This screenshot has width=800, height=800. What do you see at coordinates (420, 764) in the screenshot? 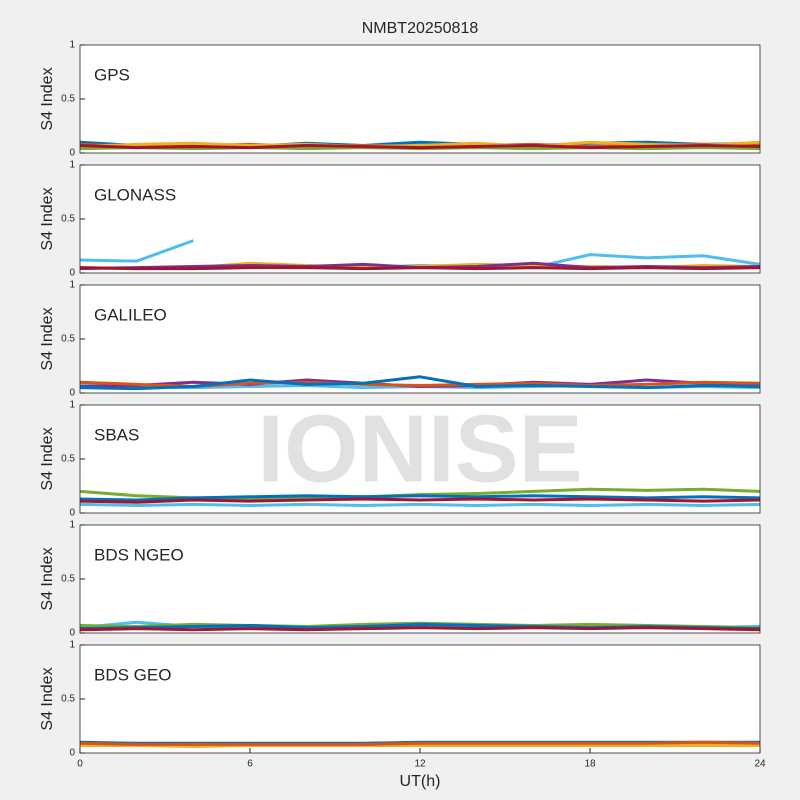
I see `x-tick-label: 12` at bounding box center [420, 764].